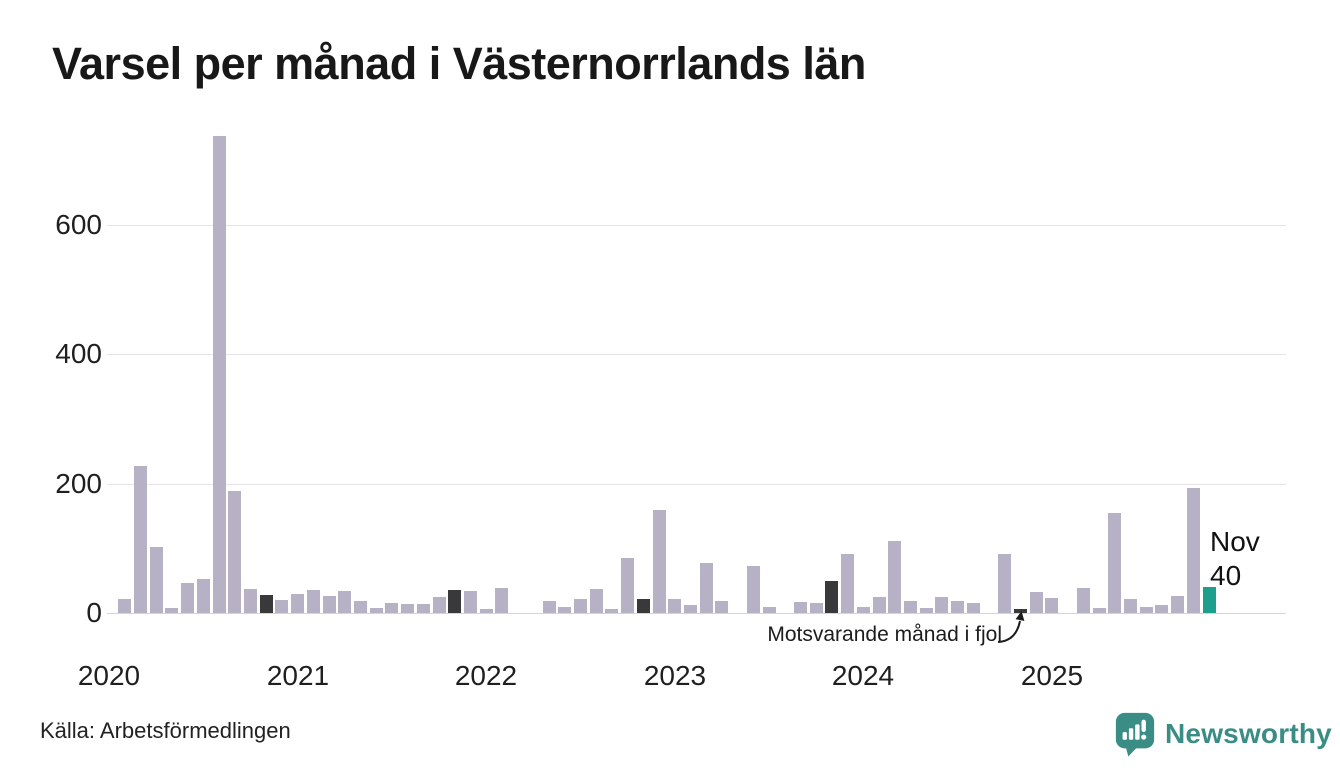  Describe the element at coordinates (78, 483) in the screenshot. I see `y-tick-200: 200` at that location.